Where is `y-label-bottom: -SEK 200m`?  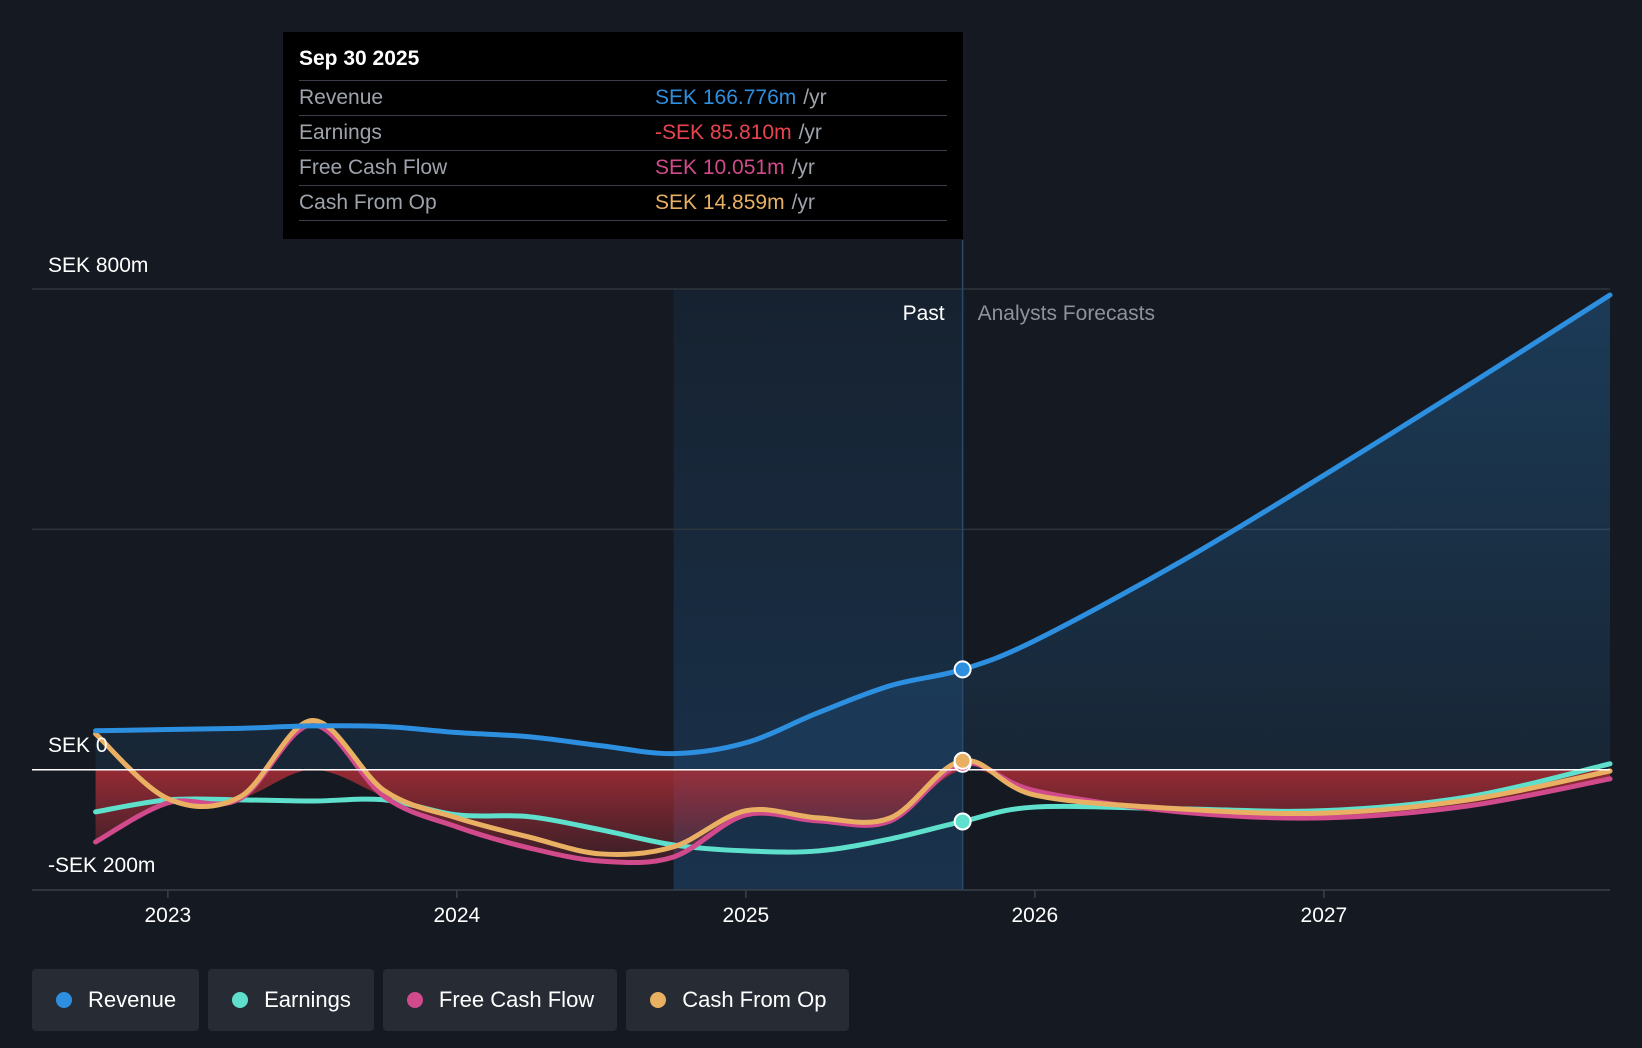 y-label-bottom: -SEK 200m is located at coordinates (101, 865).